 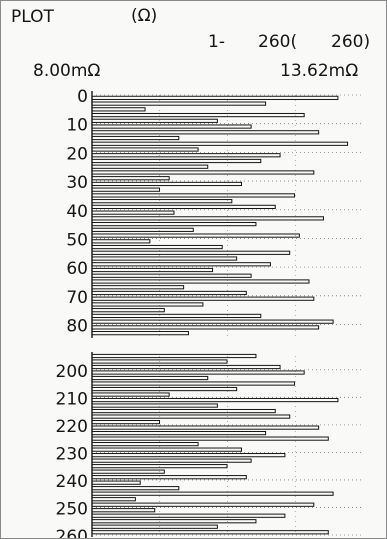 I want to click on unit-label: (Ω), so click(x=144, y=16).